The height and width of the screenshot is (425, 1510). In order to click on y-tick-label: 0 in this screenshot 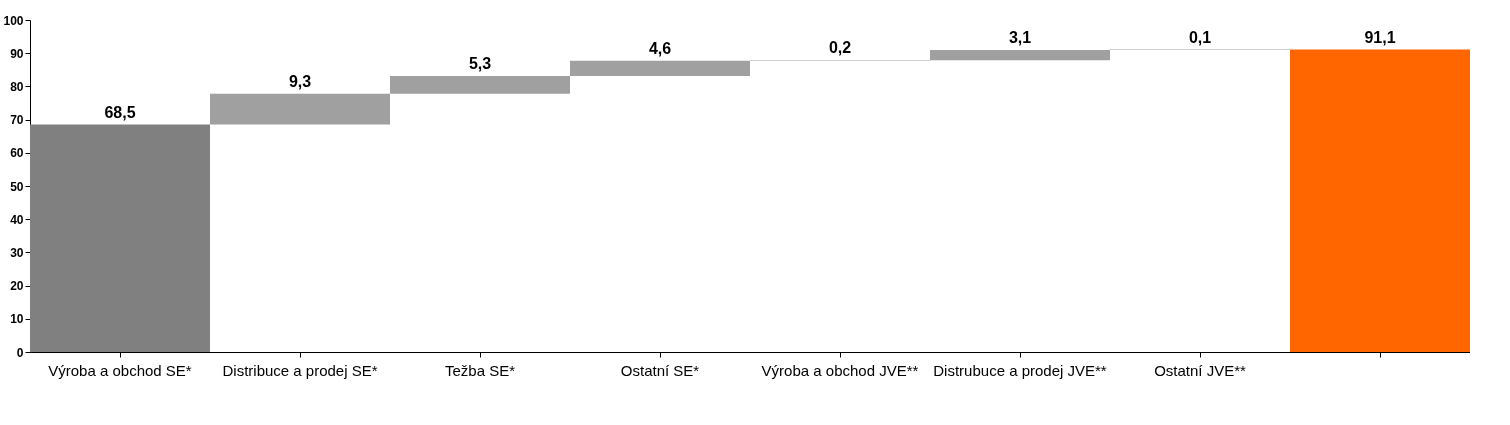, I will do `click(20, 352)`.